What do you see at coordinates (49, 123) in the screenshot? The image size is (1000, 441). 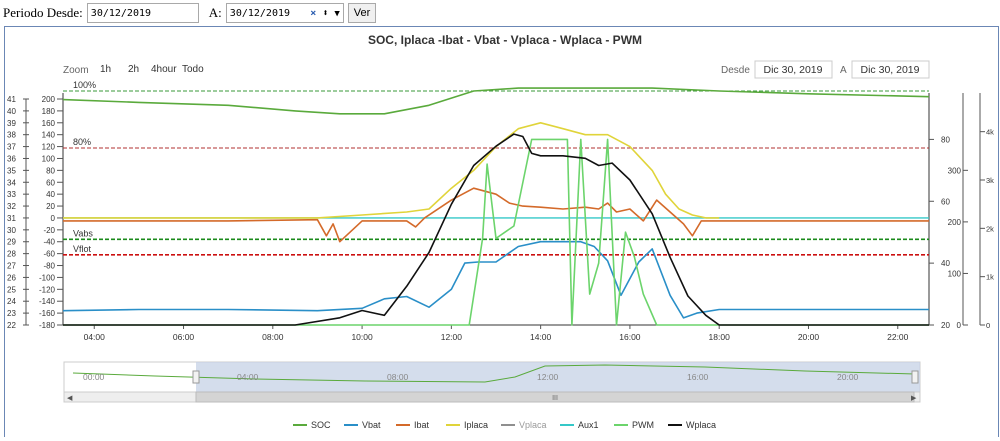 I see `ibat-tick-label: 160` at bounding box center [49, 123].